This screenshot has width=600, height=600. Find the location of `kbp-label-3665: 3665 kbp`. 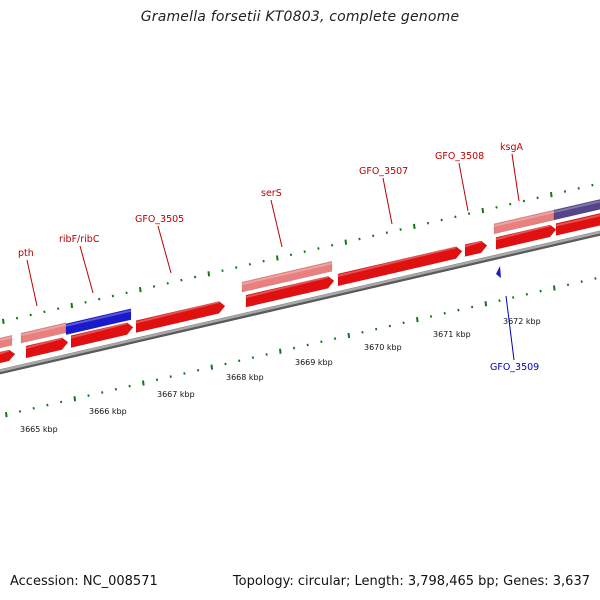

kbp-label-3665: 3665 kbp is located at coordinates (39, 429).